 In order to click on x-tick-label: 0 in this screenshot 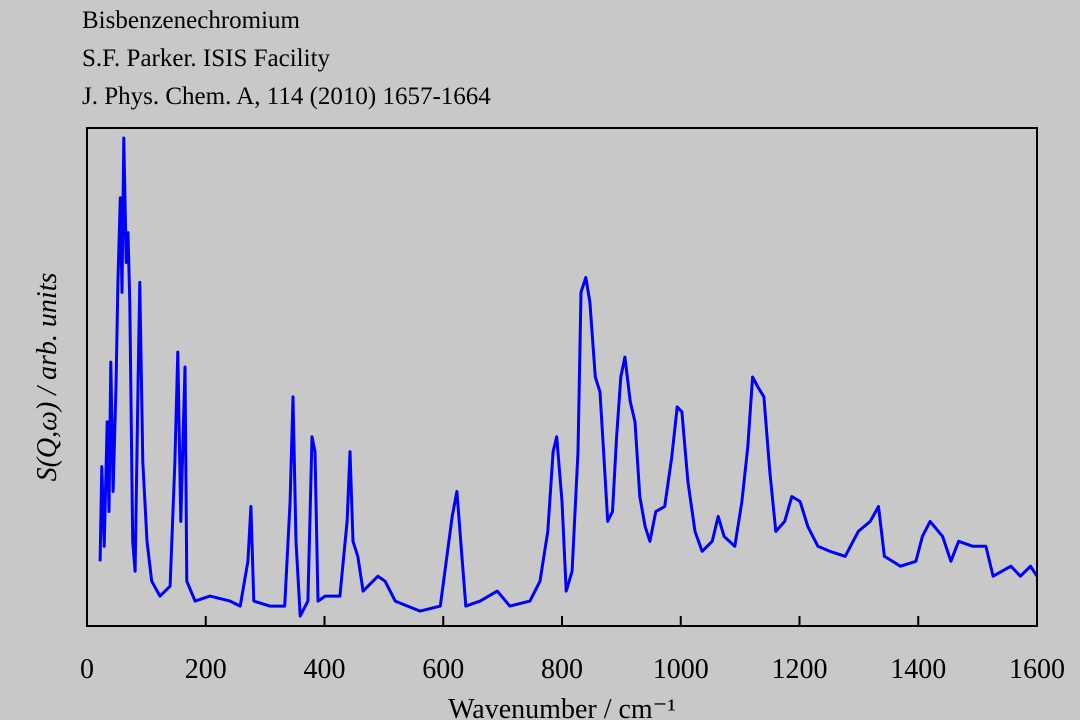, I will do `click(87, 669)`.